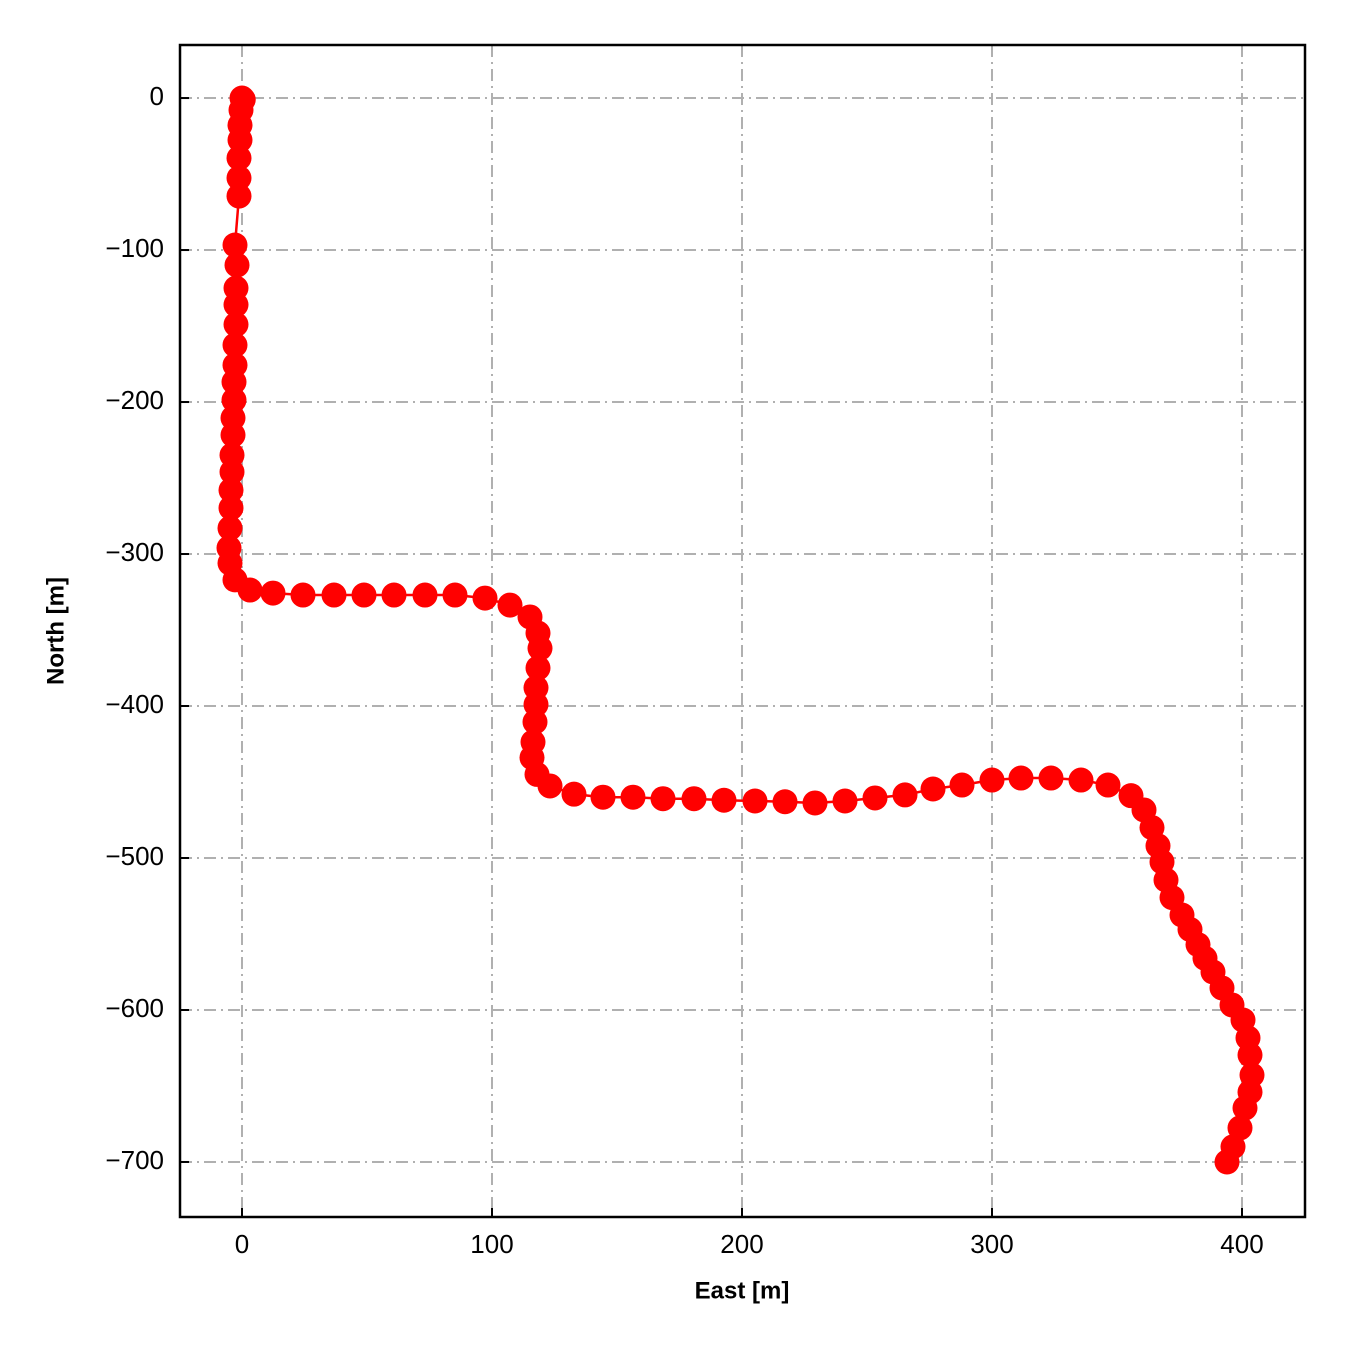 This screenshot has width=1350, height=1350. What do you see at coordinates (134, 248) in the screenshot?
I see `y-tick-label: −100` at bounding box center [134, 248].